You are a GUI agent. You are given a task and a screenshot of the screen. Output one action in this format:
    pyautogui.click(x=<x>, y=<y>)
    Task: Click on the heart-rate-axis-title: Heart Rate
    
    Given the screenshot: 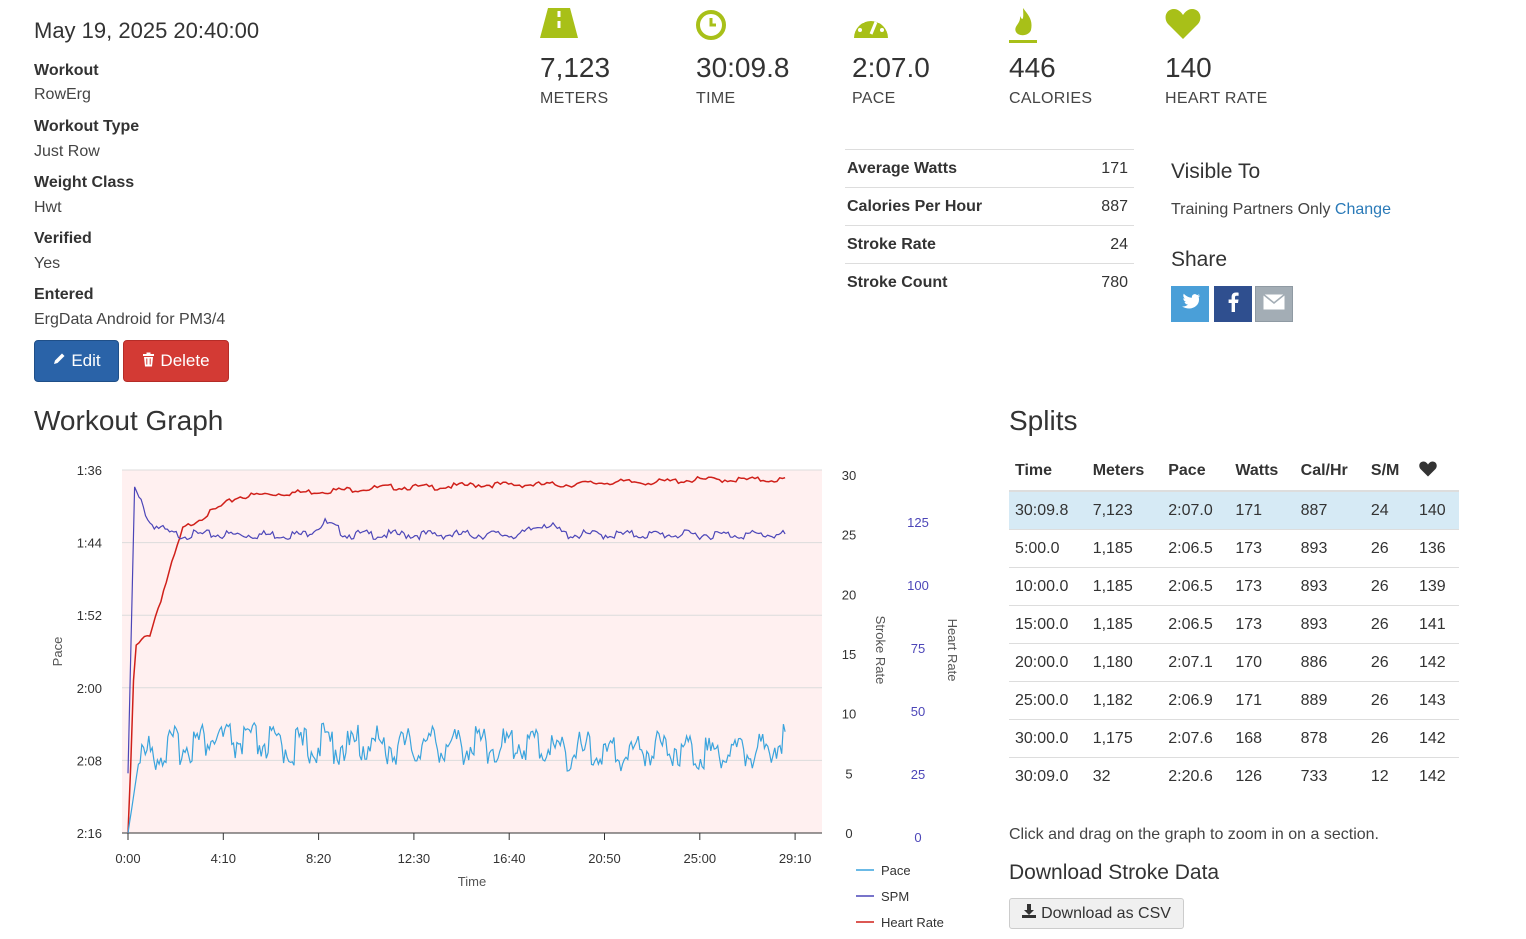 What is the action you would take?
    pyautogui.click(x=952, y=650)
    